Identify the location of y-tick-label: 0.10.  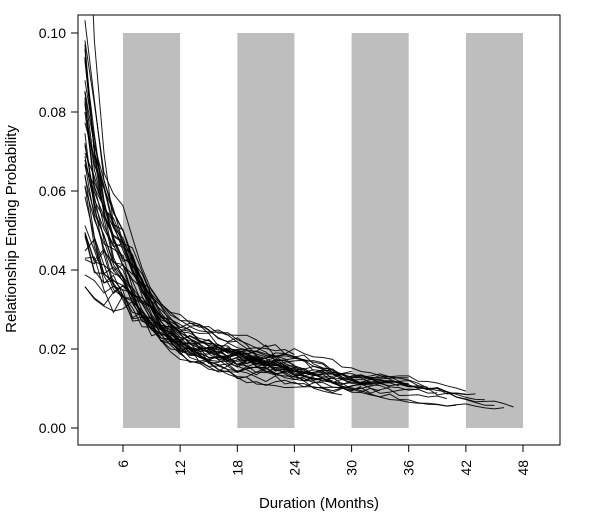
(52, 33).